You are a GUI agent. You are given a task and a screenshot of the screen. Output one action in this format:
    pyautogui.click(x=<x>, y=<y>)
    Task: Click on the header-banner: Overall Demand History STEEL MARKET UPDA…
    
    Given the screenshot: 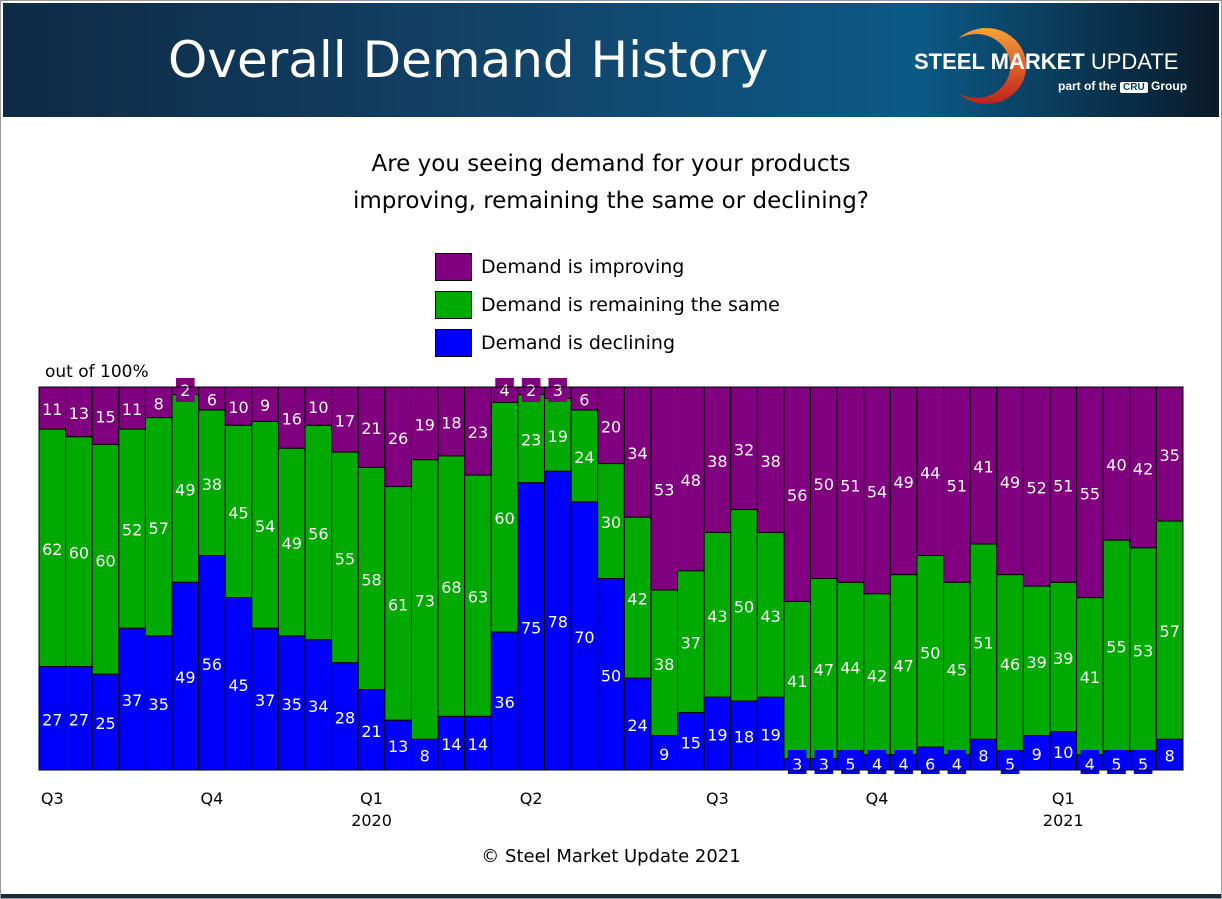 What is the action you would take?
    pyautogui.click(x=611, y=60)
    